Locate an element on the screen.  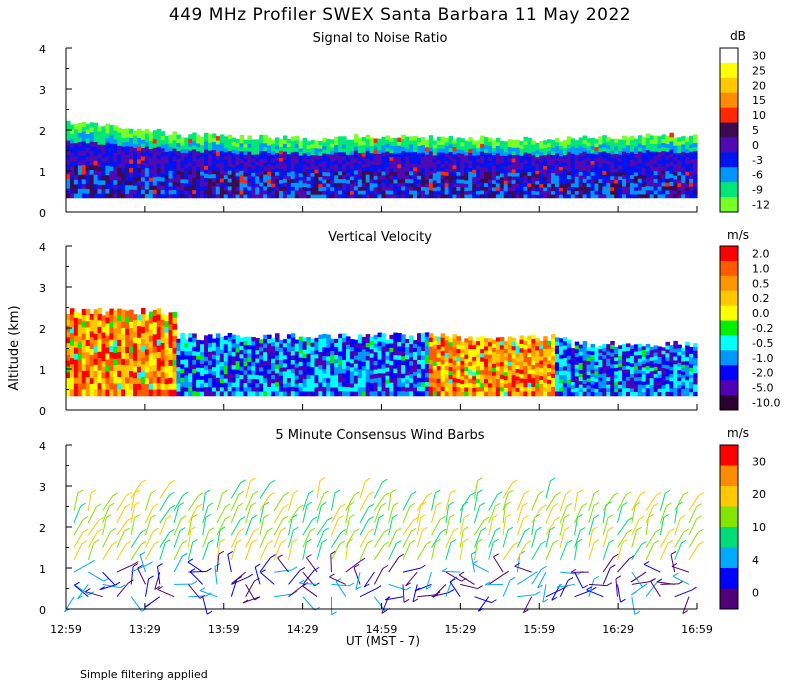
y-tick-label: 3 is located at coordinates (42, 90).